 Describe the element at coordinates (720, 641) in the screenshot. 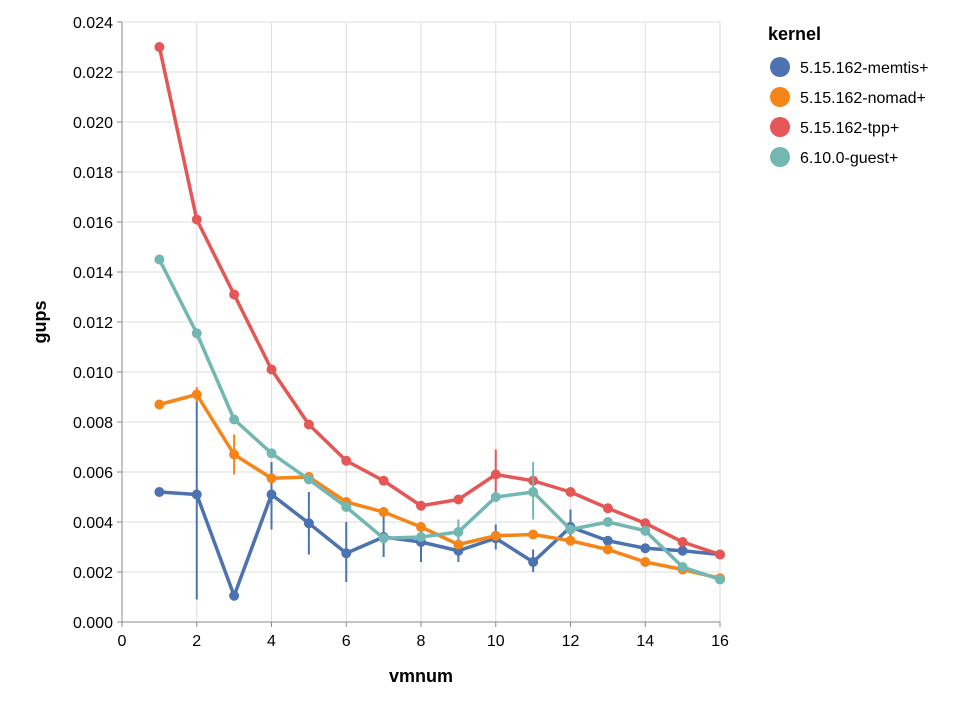

I see `x-tick-label: 16` at that location.